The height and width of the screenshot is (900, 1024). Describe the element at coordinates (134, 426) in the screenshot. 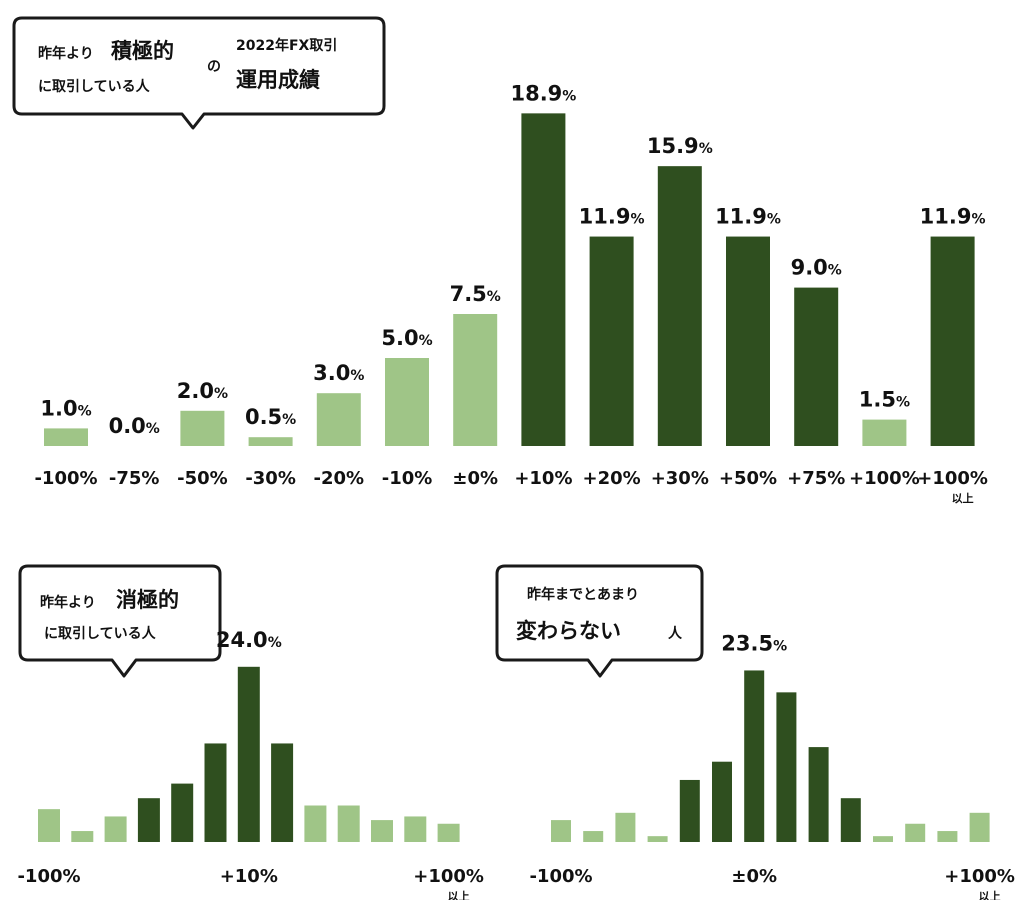

I see `main-value-label: 0.0%` at that location.